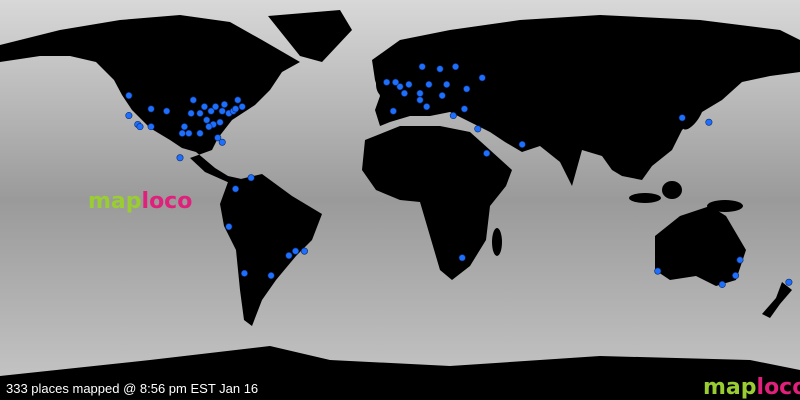 This screenshot has height=400, width=800. I want to click on sumatra, so click(645, 198).